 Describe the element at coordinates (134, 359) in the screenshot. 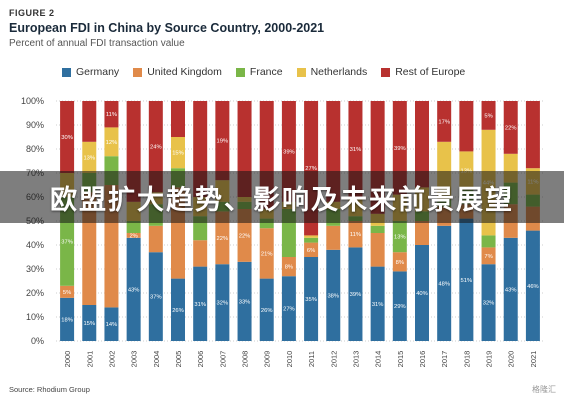

I see `x-tick-label: 2003` at that location.